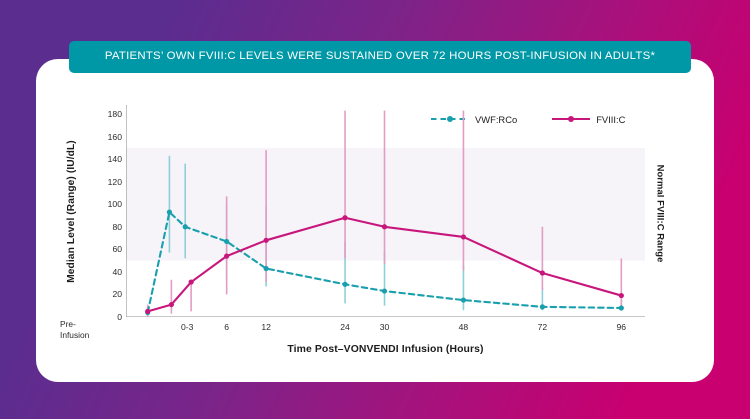 Image resolution: width=750 pixels, height=419 pixels. I want to click on y-tick-label: 120, so click(114, 181).